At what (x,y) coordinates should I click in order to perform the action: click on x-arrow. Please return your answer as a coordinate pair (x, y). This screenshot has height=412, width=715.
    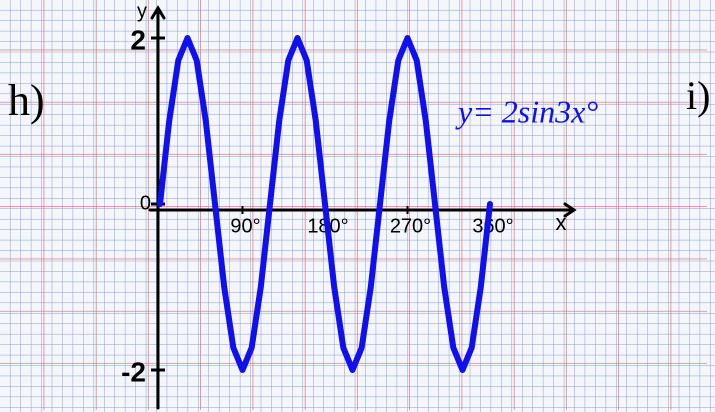
    Looking at the image, I should click on (570, 210).